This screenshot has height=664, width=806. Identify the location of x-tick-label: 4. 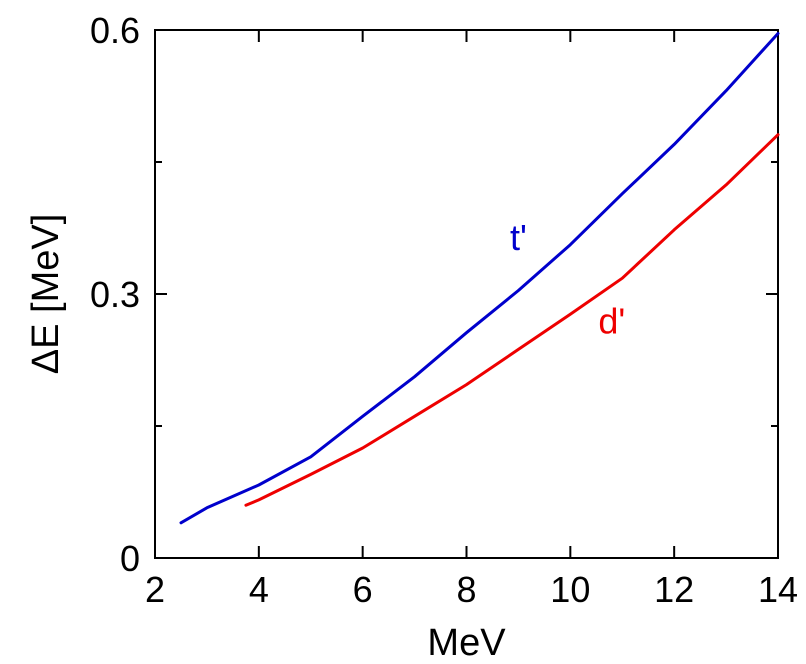
(259, 589).